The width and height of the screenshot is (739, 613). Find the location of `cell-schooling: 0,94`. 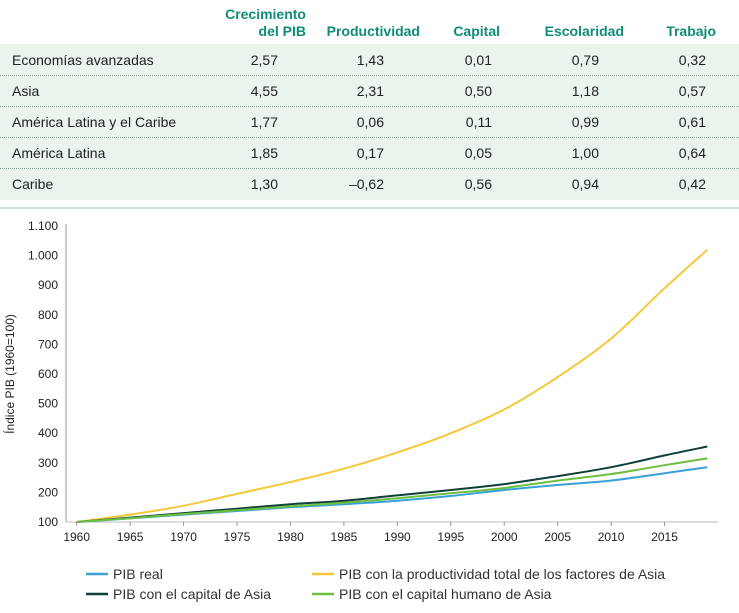

cell-schooling: 0,94 is located at coordinates (585, 184).